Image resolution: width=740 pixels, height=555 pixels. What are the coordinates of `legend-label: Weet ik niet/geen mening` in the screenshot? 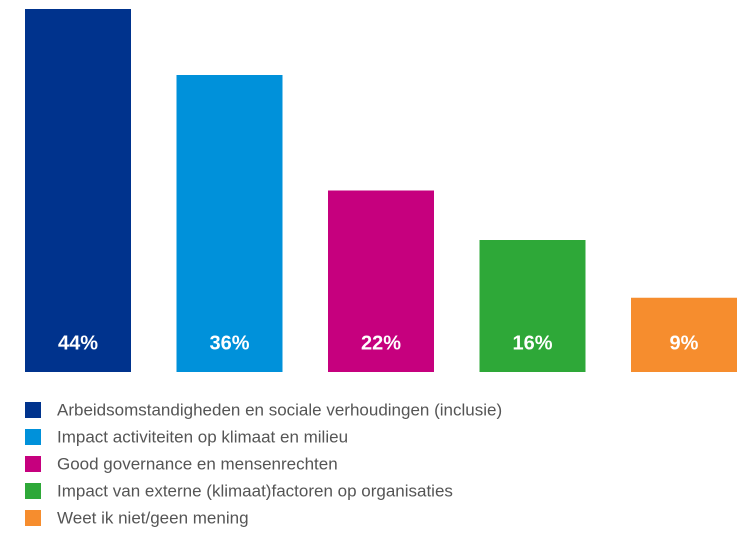 It's located at (153, 517).